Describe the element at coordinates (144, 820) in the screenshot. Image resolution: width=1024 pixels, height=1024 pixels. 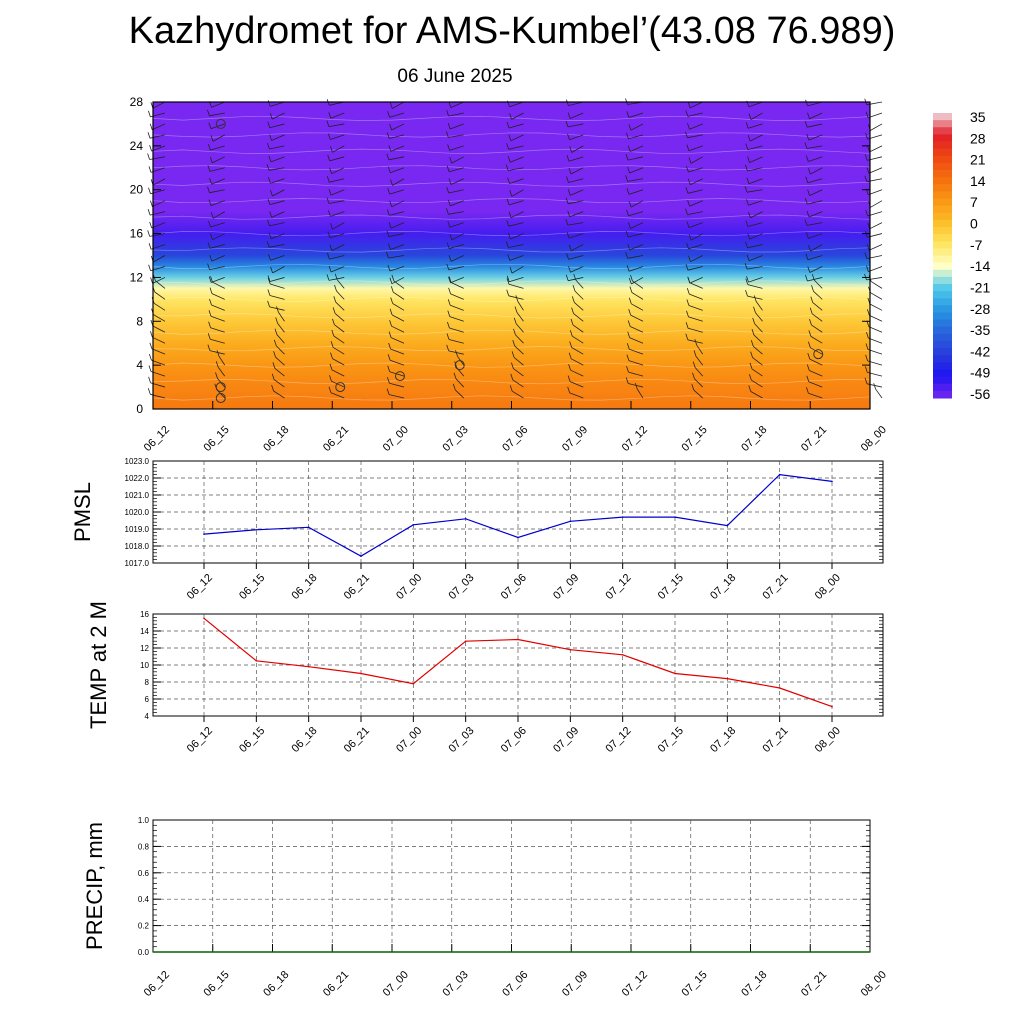
I see `y-tick-label: 1.0` at that location.